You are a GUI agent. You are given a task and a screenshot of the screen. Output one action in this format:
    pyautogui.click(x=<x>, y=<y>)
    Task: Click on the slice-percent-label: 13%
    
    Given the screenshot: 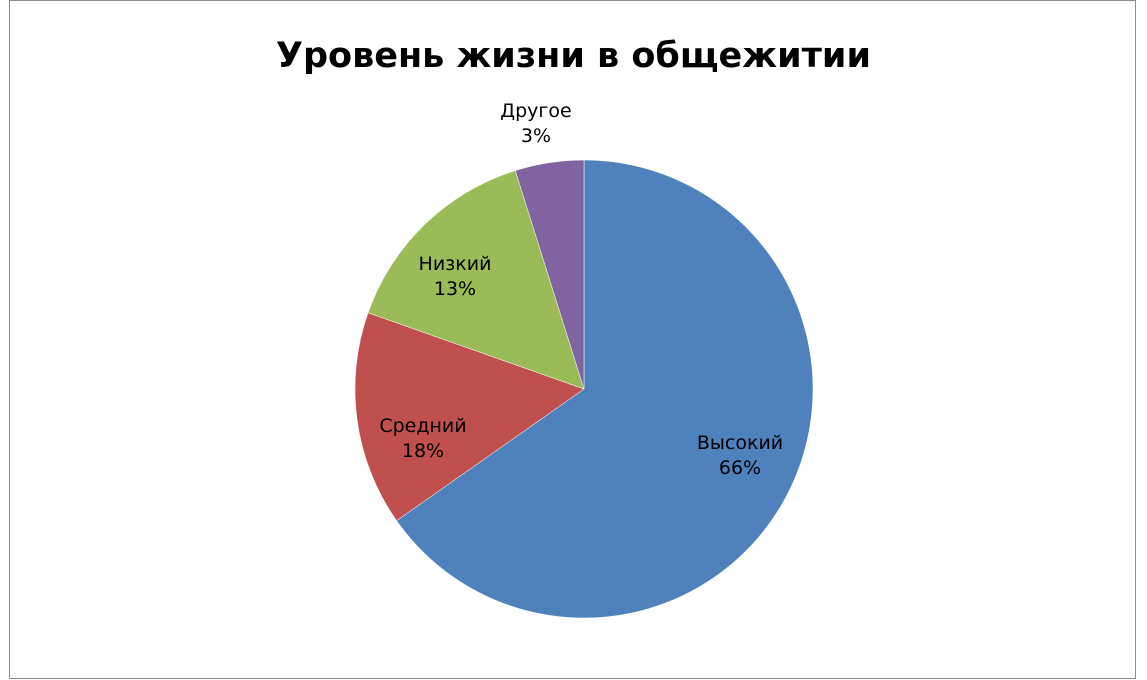 What is the action you would take?
    pyautogui.click(x=455, y=289)
    